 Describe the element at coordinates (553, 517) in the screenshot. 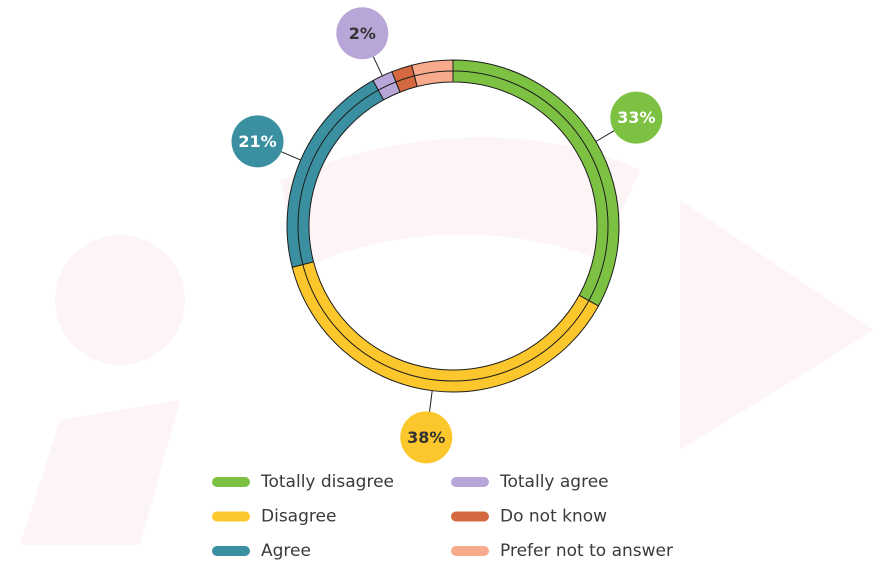

I see `legend-label: Do not know` at that location.